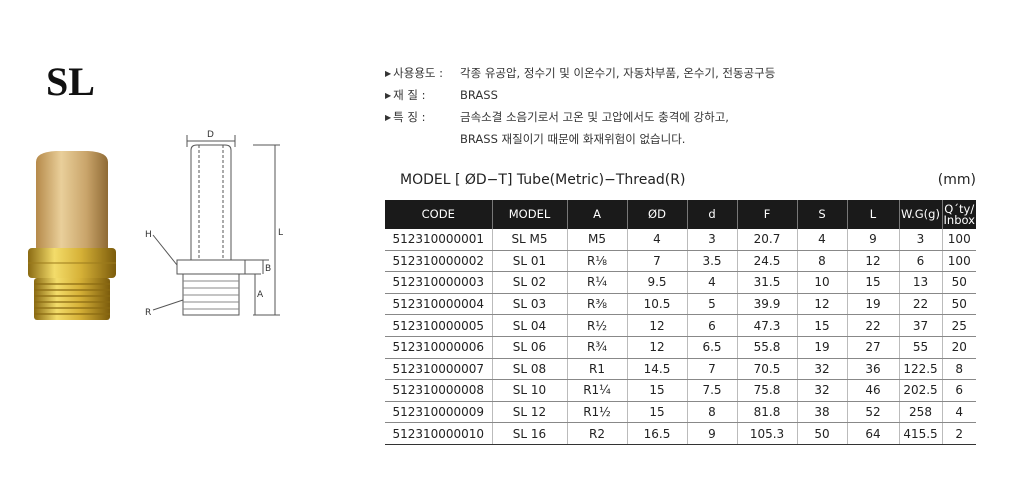  What do you see at coordinates (596, 347) in the screenshot?
I see `table-cell: R¾` at bounding box center [596, 347].